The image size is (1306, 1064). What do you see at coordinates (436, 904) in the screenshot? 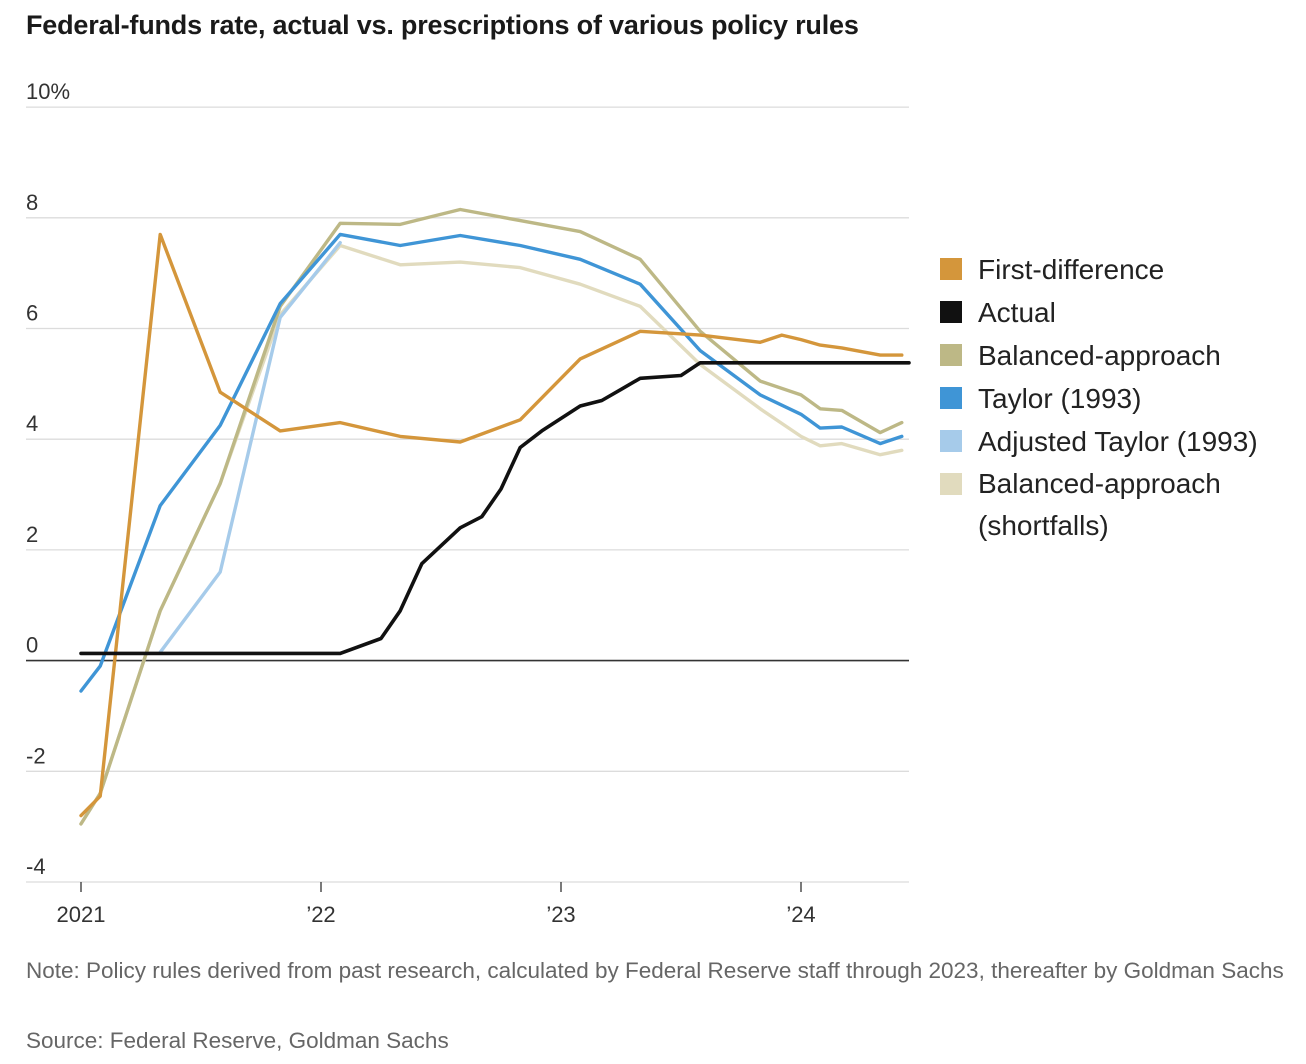
I see `x-axis-ticks: 2021 ’22 ’23 ’24` at bounding box center [436, 904].